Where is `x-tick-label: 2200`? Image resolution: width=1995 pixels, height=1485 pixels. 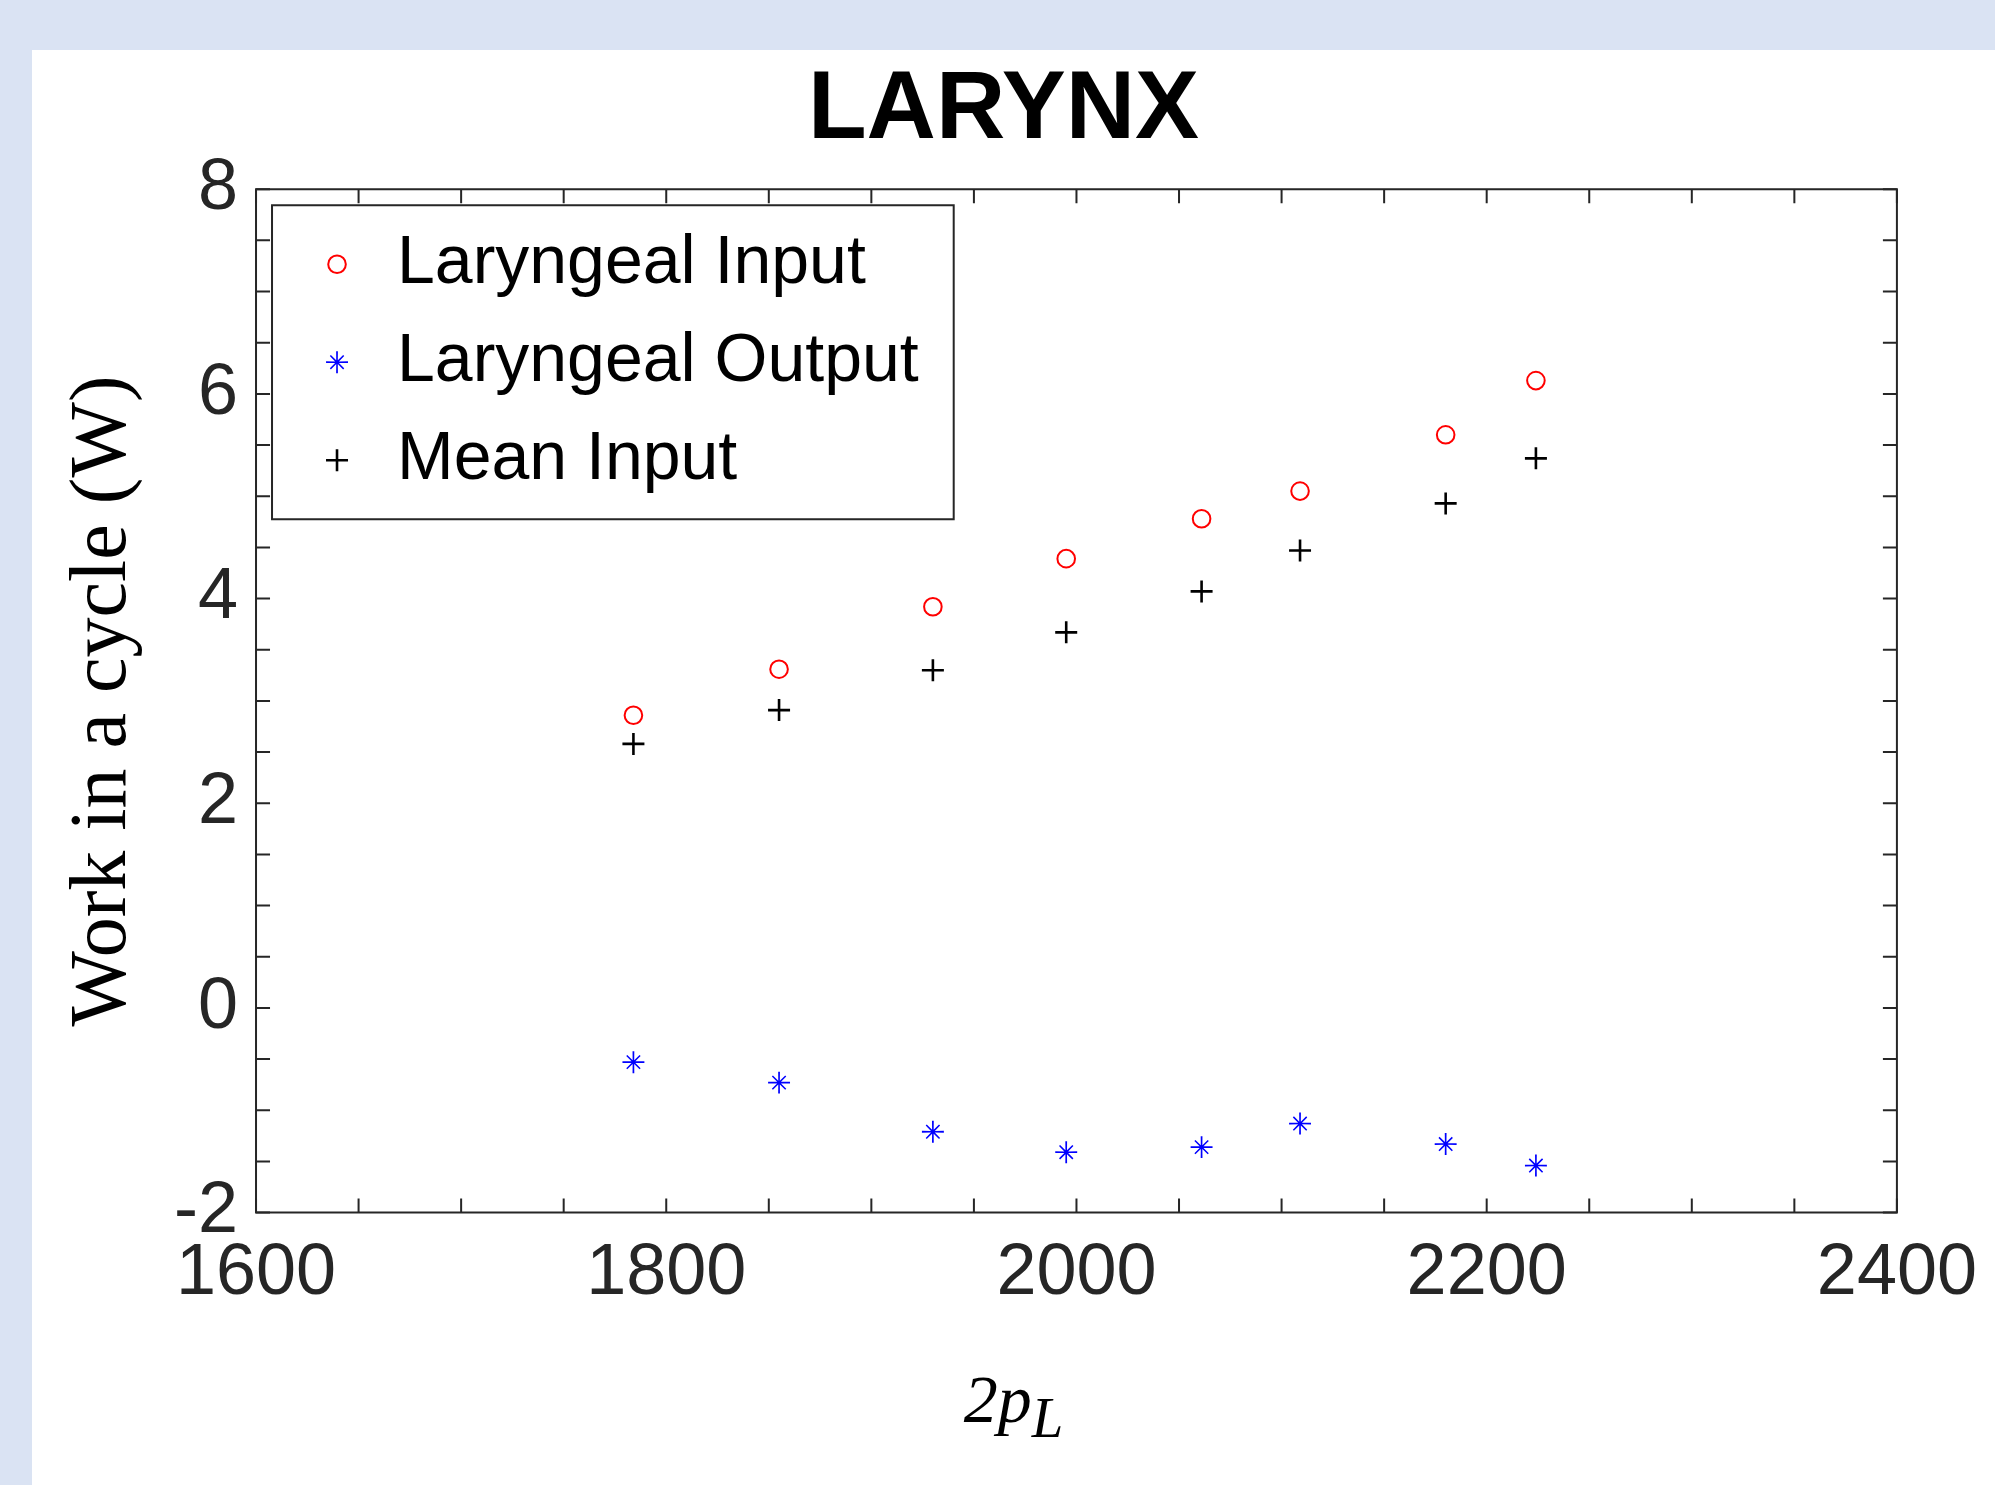 x-tick-label: 2200 is located at coordinates (1486, 1268).